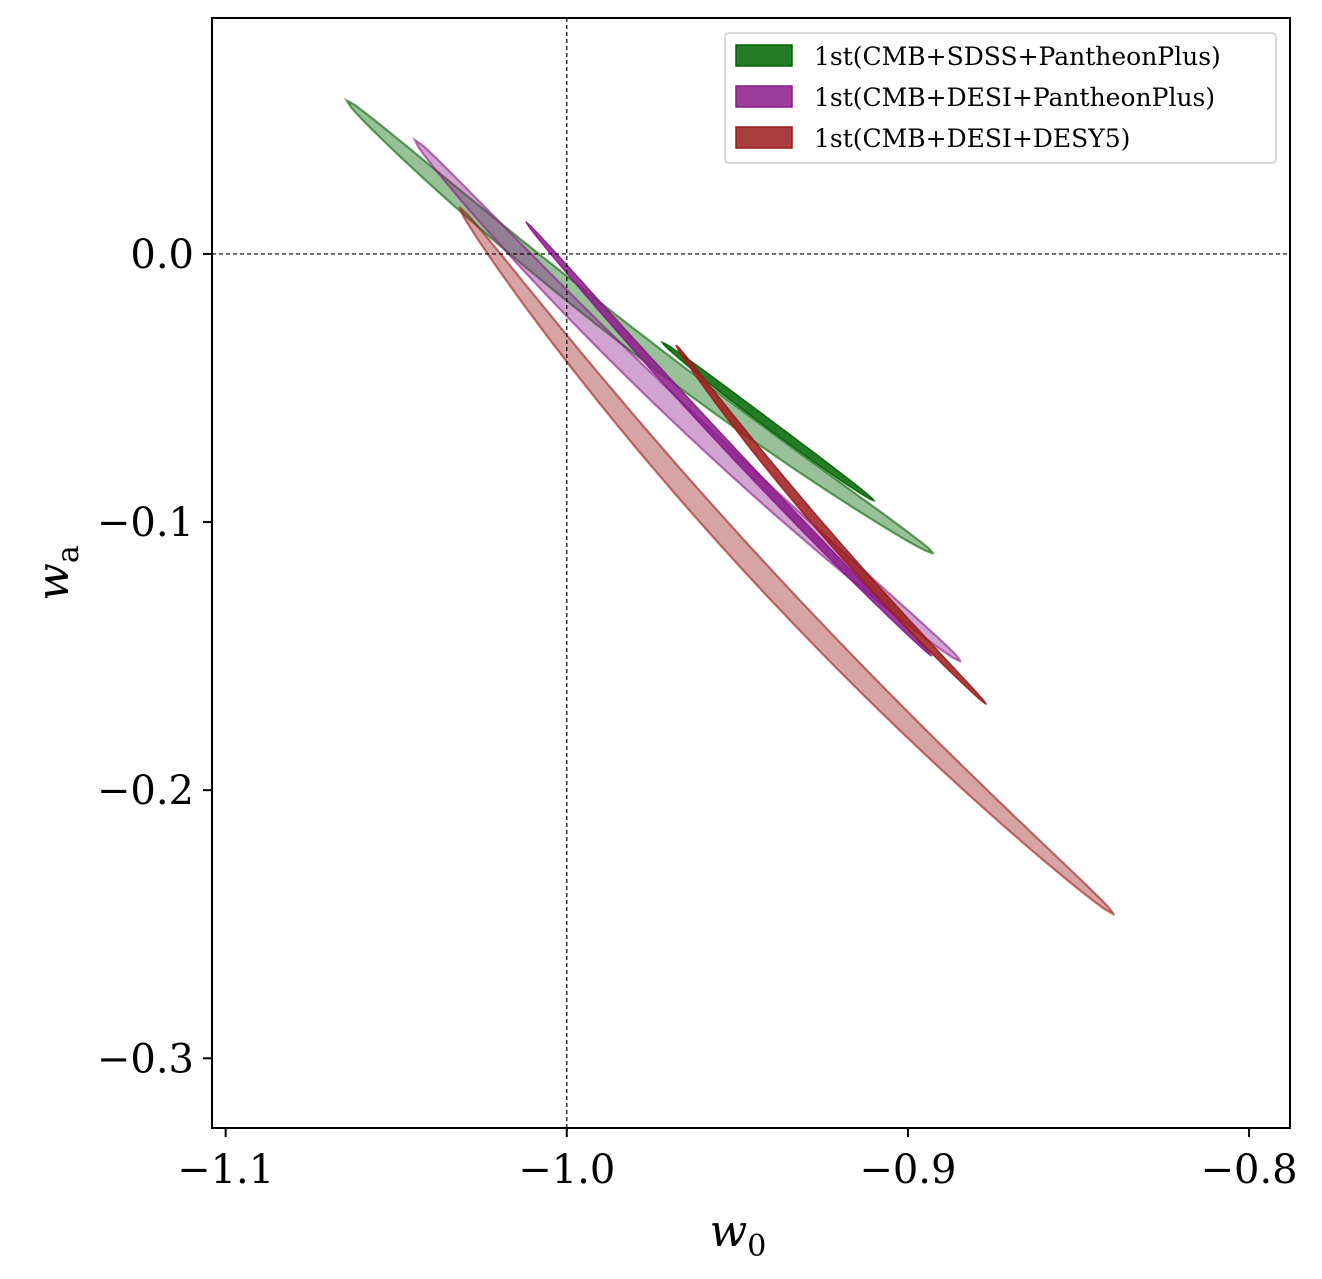 Image resolution: width=1322 pixels, height=1279 pixels. I want to click on x-tick-label: −0.9, so click(907, 1170).